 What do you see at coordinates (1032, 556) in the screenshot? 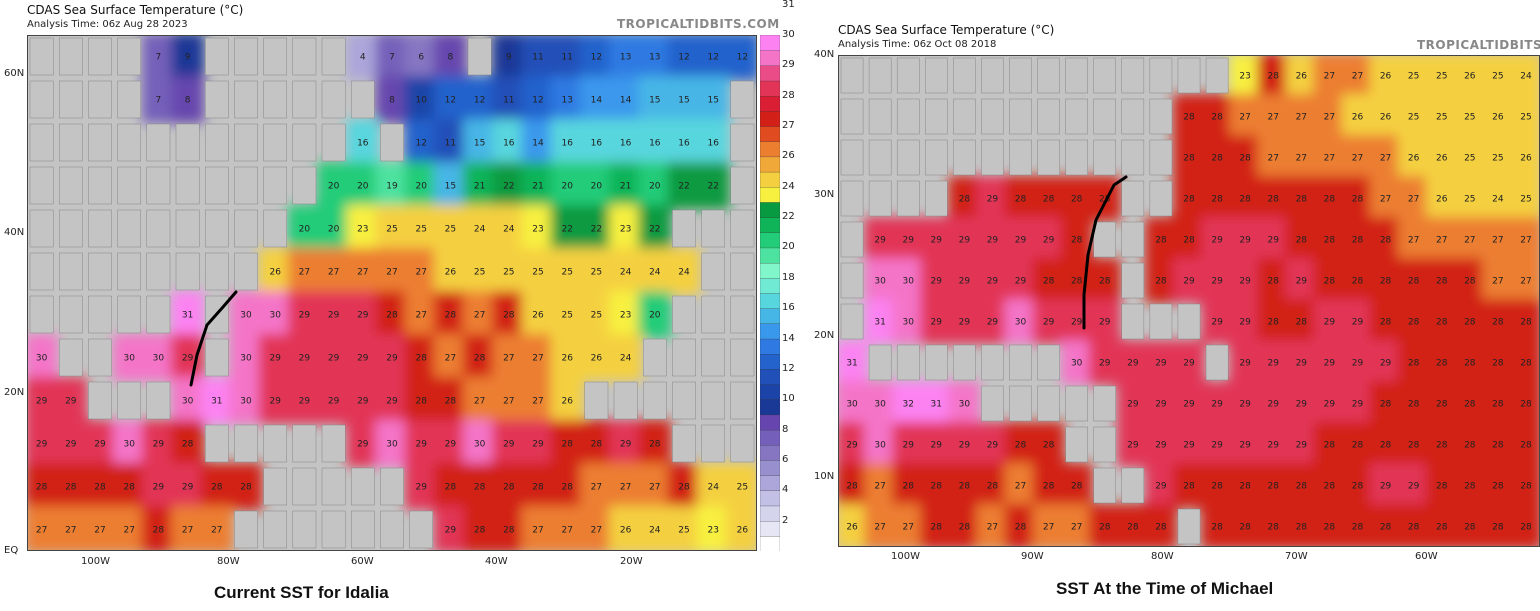
I see `x-axis-tick: 90W` at bounding box center [1032, 556].